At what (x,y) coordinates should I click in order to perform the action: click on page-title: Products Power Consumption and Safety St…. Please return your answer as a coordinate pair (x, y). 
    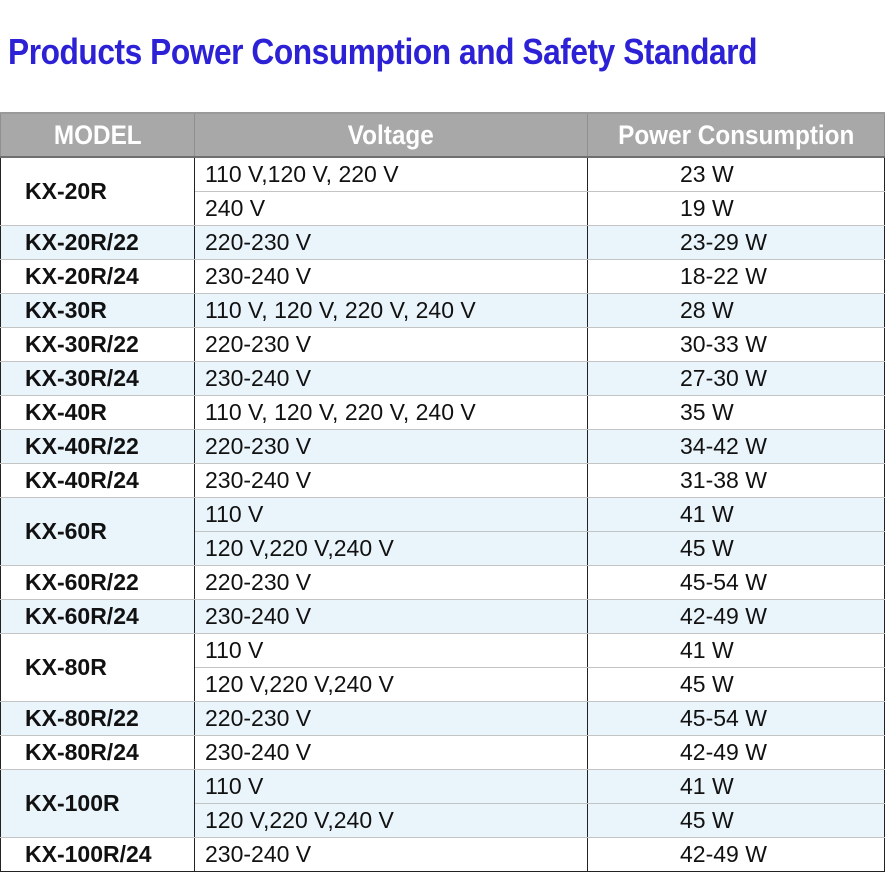
    Looking at the image, I should click on (382, 51).